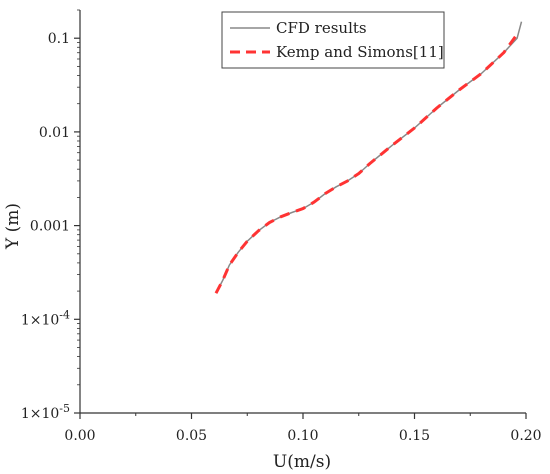 The image size is (550, 474). I want to click on y-tick-label: 1×10⁻⁵, so click(45, 412).